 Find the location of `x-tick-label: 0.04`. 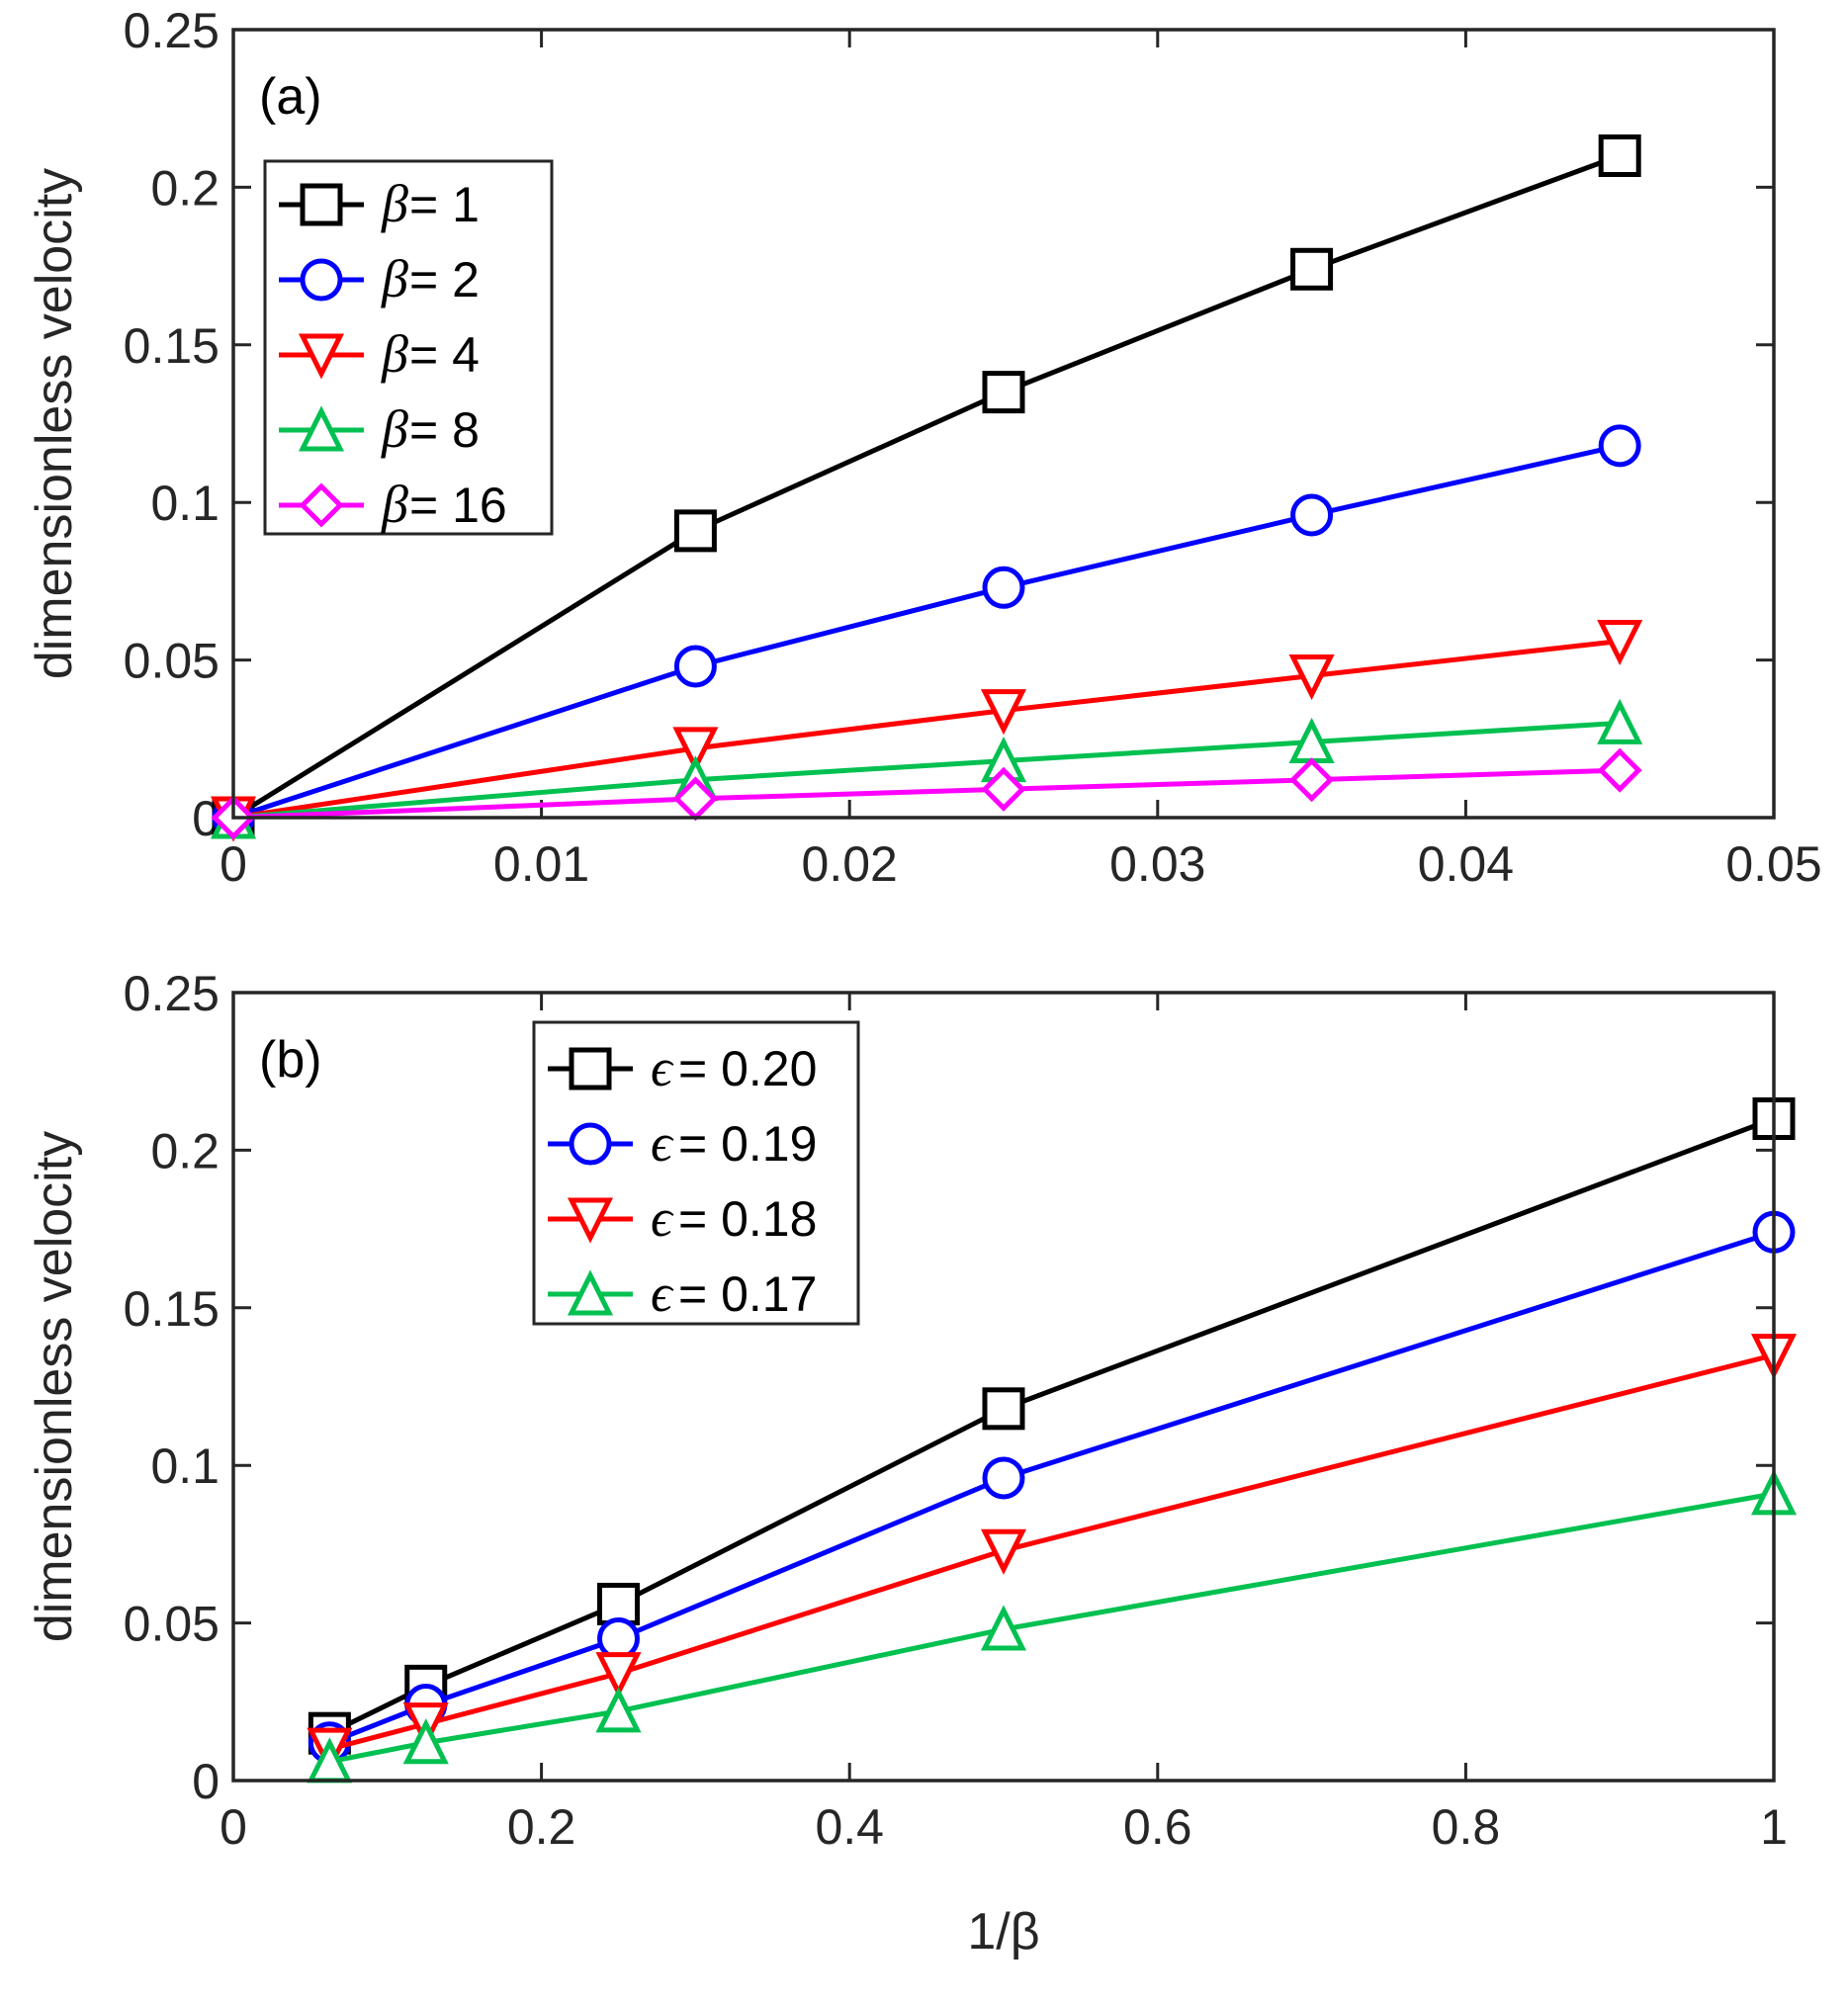

x-tick-label: 0.04 is located at coordinates (1466, 864).